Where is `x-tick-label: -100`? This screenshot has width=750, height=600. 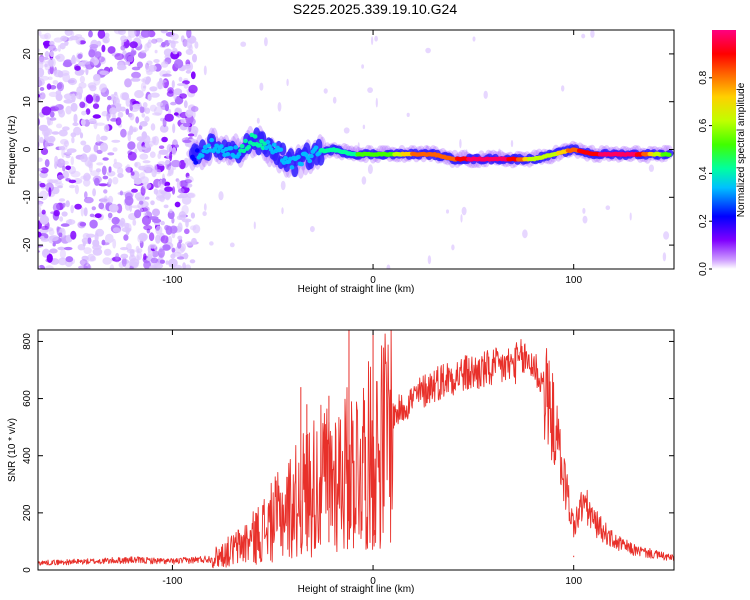
x-tick-label: -100 is located at coordinates (172, 581).